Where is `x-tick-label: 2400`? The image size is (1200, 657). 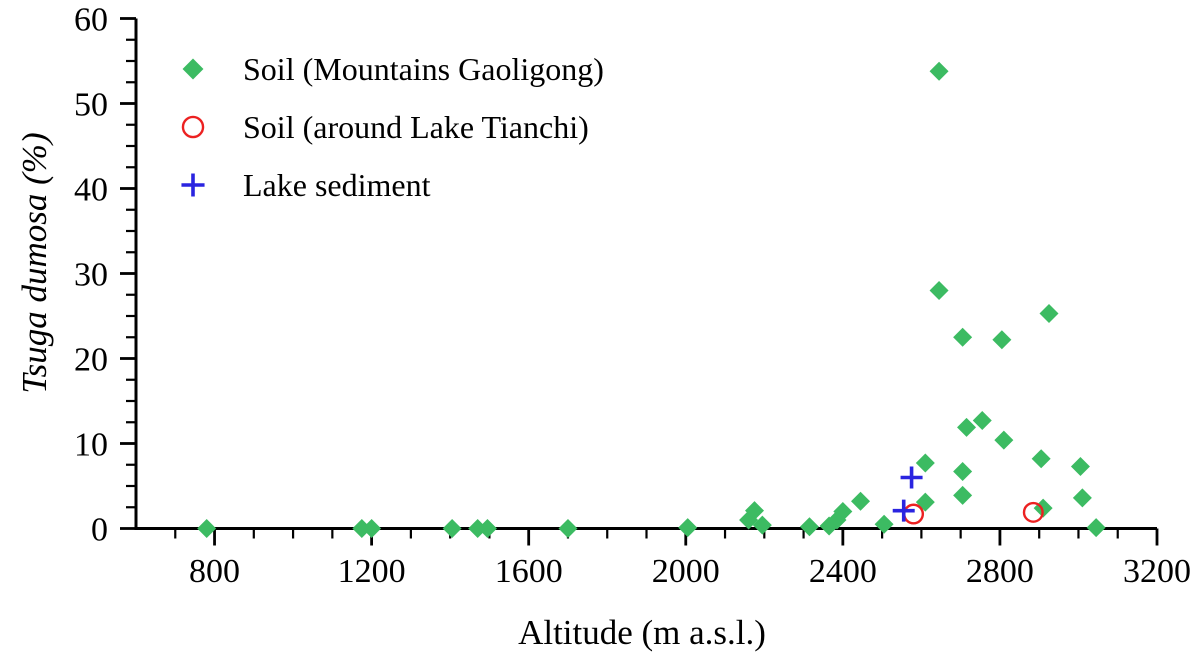 x-tick-label: 2400 is located at coordinates (843, 571).